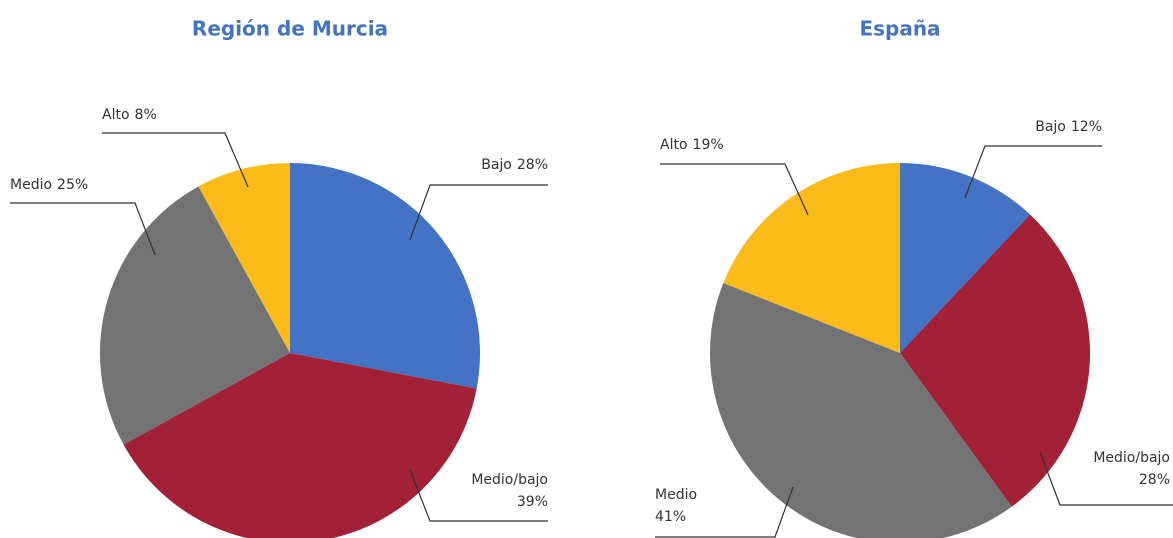 Image resolution: width=1173 pixels, height=538 pixels. What do you see at coordinates (1086, 127) in the screenshot?
I see `slice-value-label: 12%` at bounding box center [1086, 127].